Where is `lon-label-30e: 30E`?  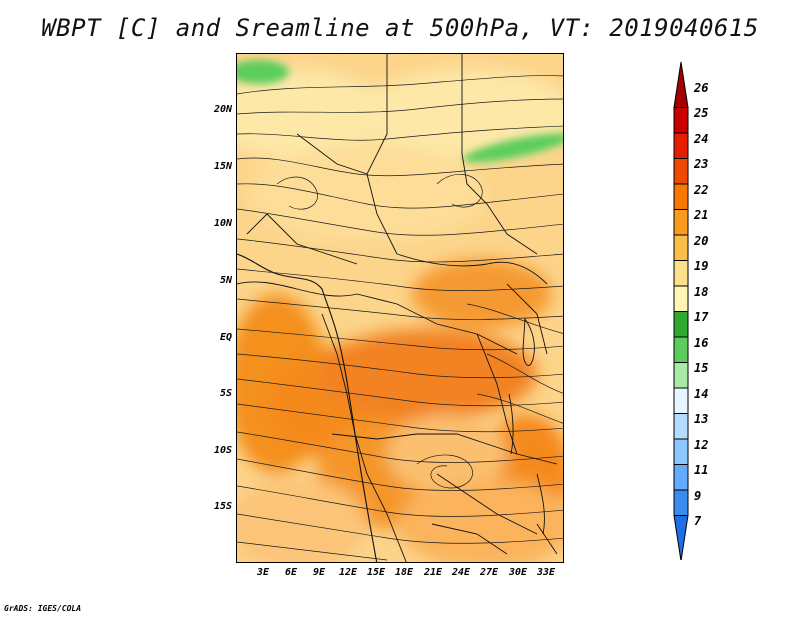 lon-label-30e: 30E is located at coordinates (518, 572).